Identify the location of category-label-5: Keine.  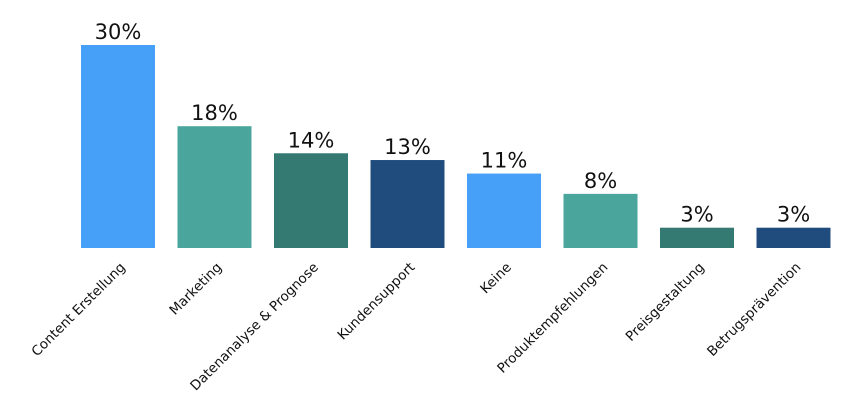
(496, 279).